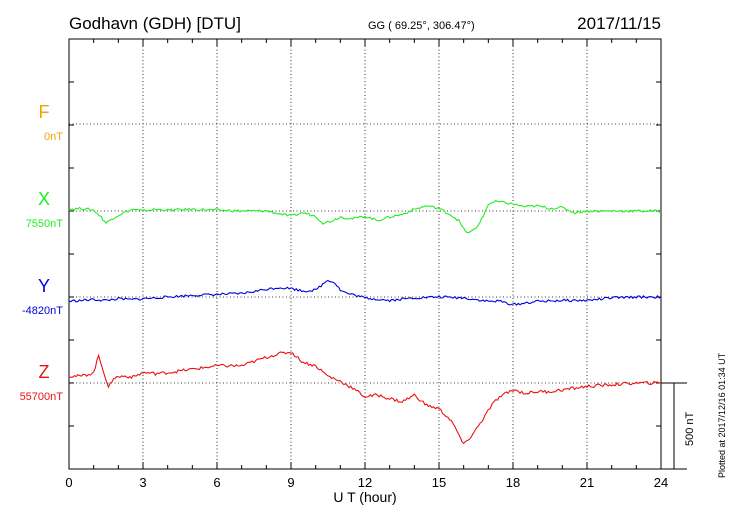 Image resolution: width=730 pixels, height=520 pixels. I want to click on x-tick-label-9: 9, so click(290, 482).